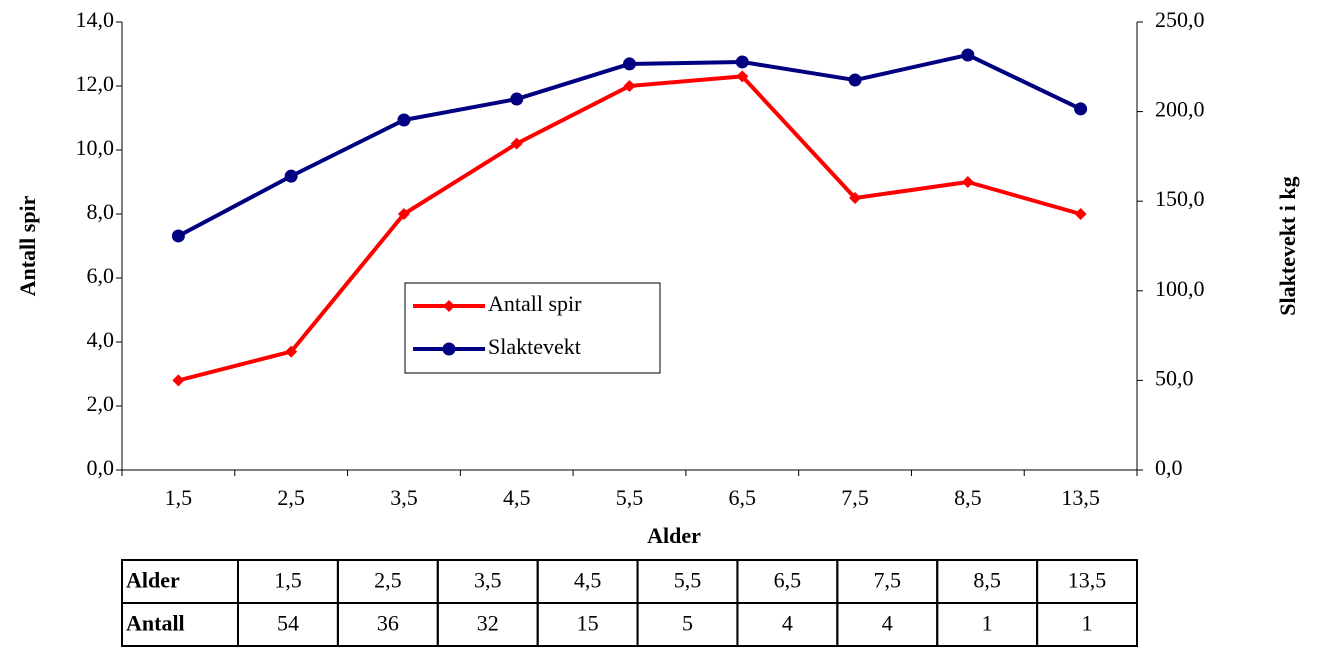 This screenshot has height=648, width=1317. I want to click on x-tick-label: 13,5, so click(1080, 497).